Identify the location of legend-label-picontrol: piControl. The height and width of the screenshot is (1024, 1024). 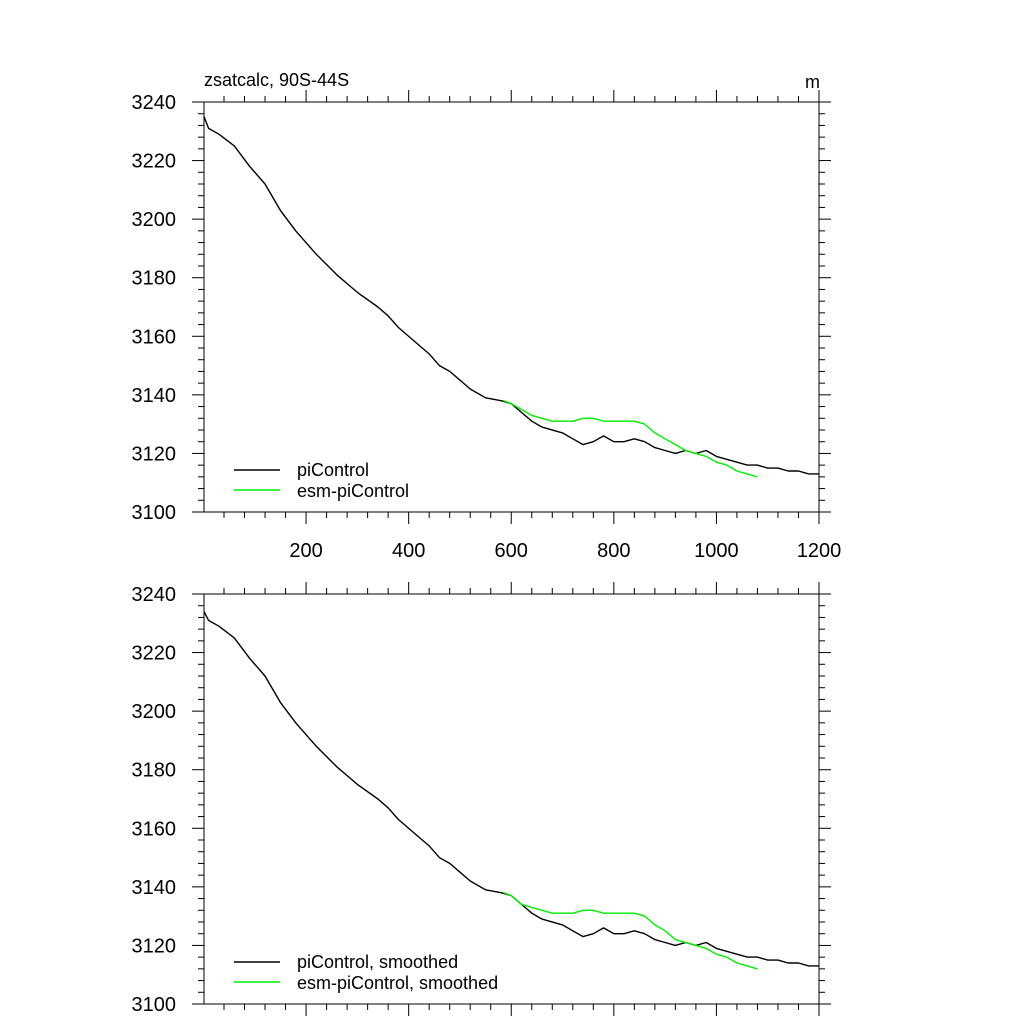
(333, 470).